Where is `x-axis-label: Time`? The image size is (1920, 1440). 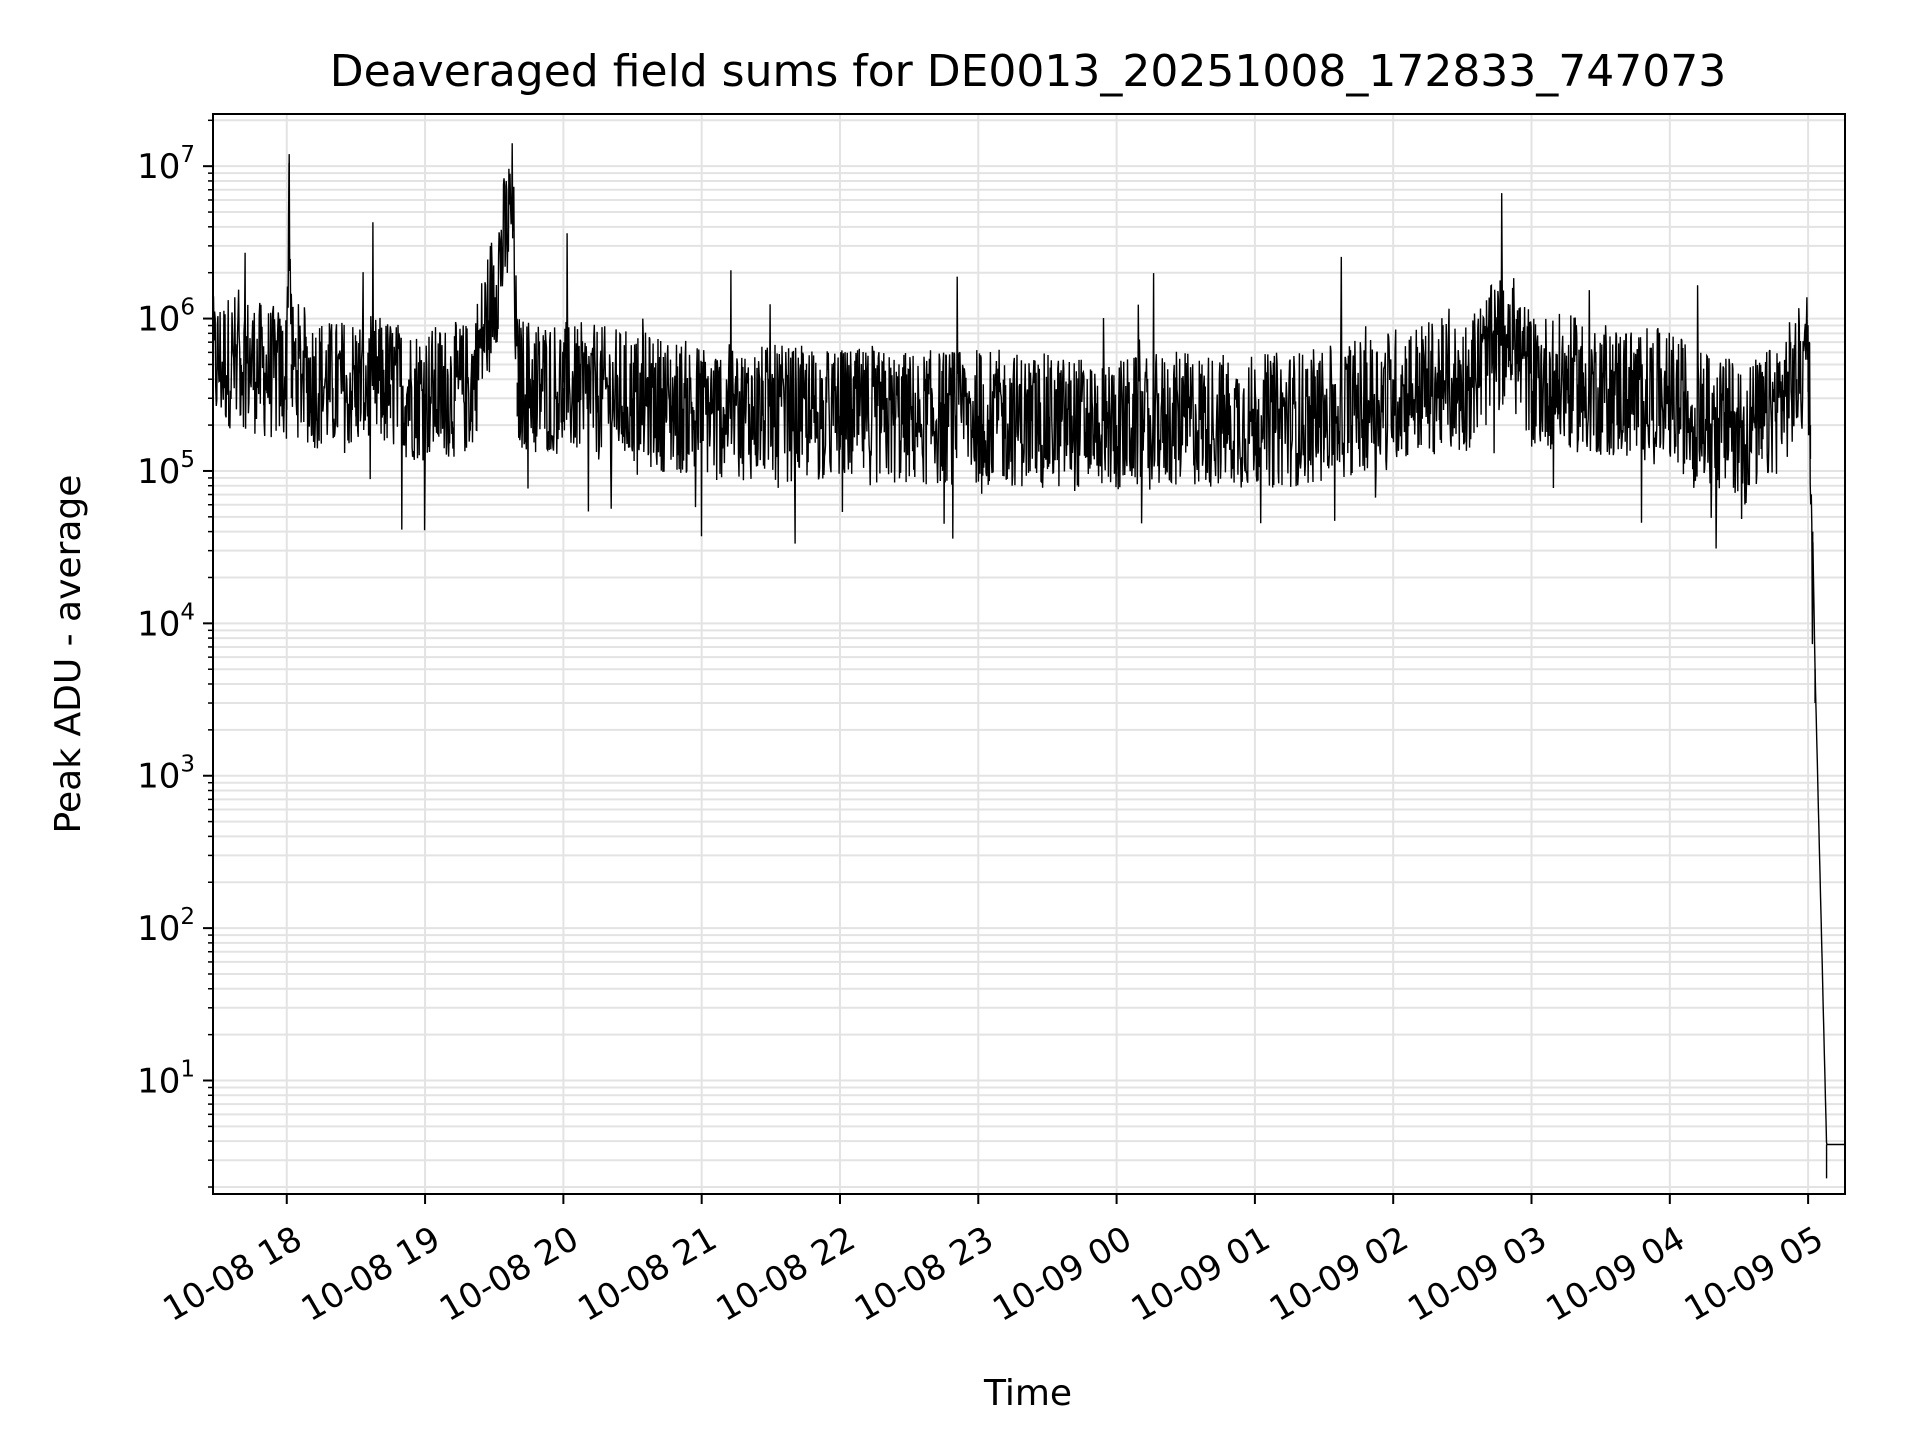 x-axis-label: Time is located at coordinates (1027, 1393).